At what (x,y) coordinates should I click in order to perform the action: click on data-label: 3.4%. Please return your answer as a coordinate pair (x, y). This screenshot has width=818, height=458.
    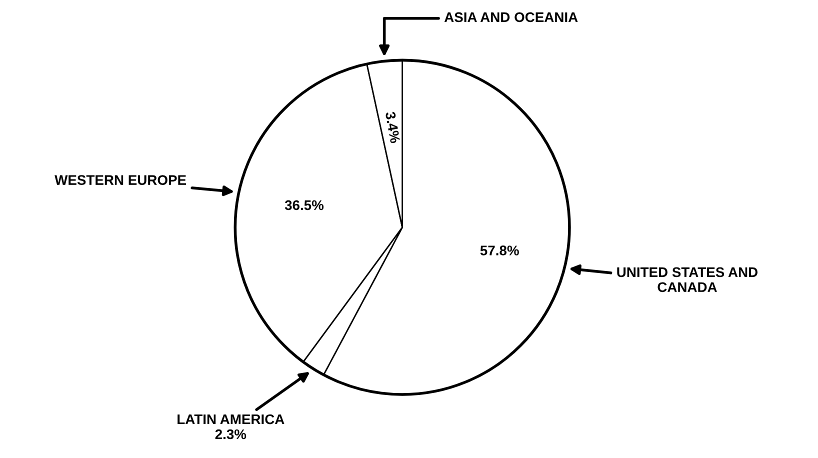
    Looking at the image, I should click on (392, 127).